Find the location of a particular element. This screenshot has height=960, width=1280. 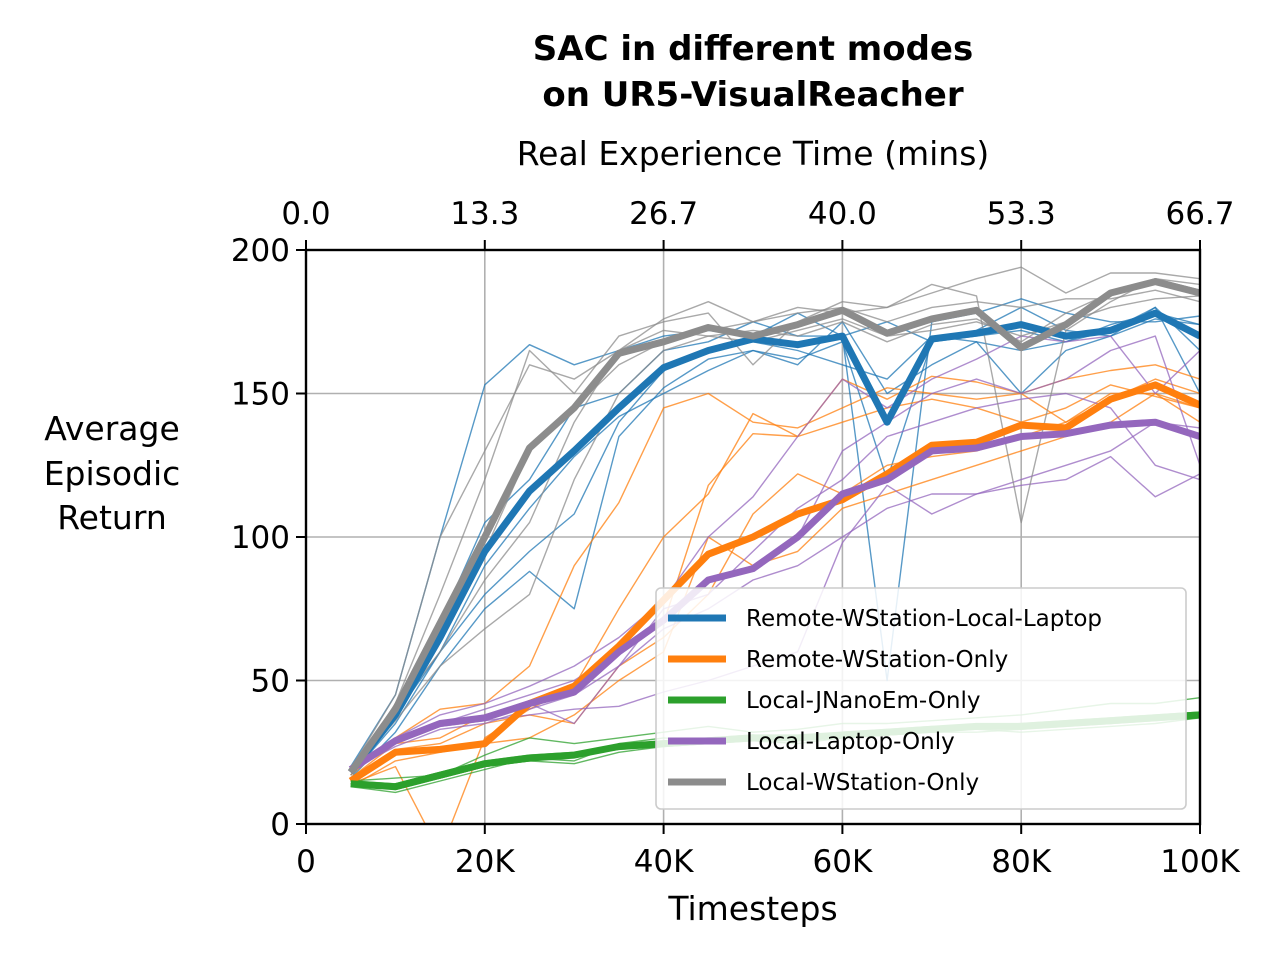

legend-label: Local-WStation-Only is located at coordinates (862, 783).